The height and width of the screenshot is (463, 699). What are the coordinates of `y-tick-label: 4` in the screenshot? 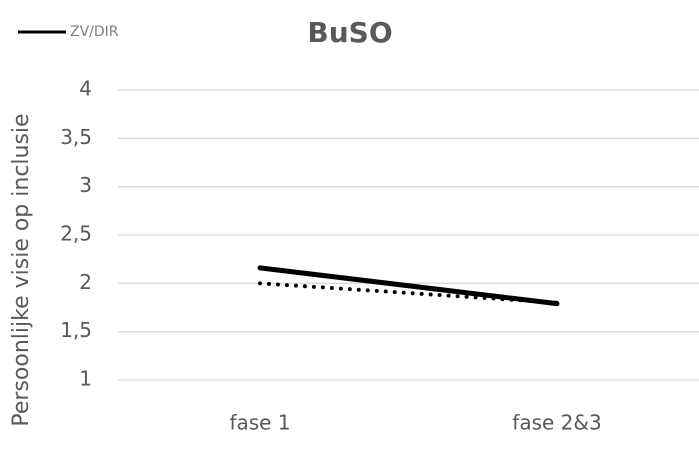 It's located at (85, 89).